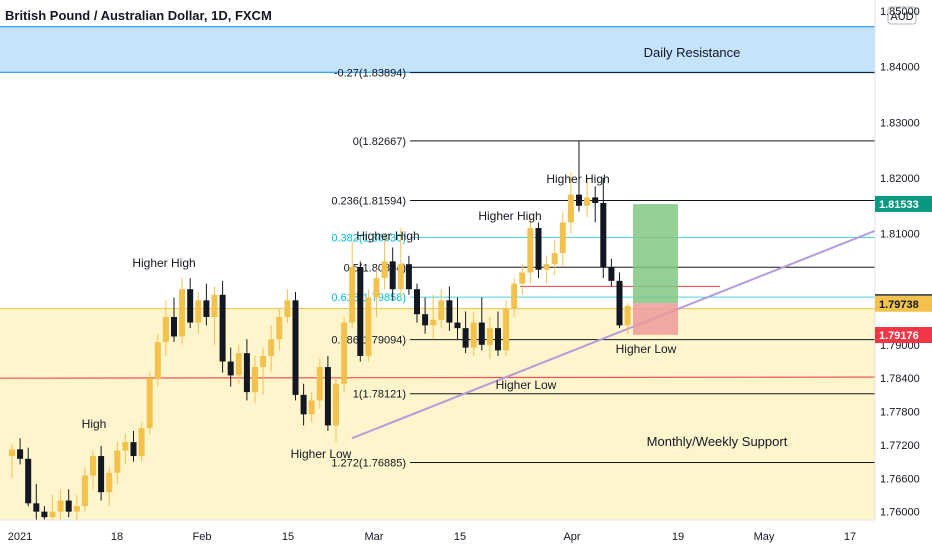 The image size is (932, 550). Describe the element at coordinates (202, 537) in the screenshot. I see `time-tick: Feb` at that location.